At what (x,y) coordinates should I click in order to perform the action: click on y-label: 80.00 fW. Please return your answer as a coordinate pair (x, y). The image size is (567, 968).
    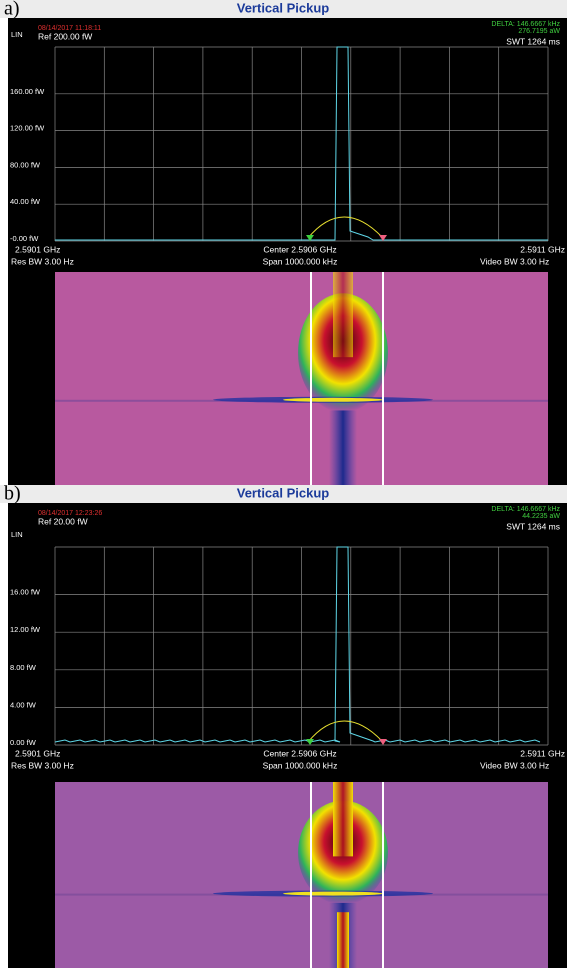
    Looking at the image, I should click on (25, 164).